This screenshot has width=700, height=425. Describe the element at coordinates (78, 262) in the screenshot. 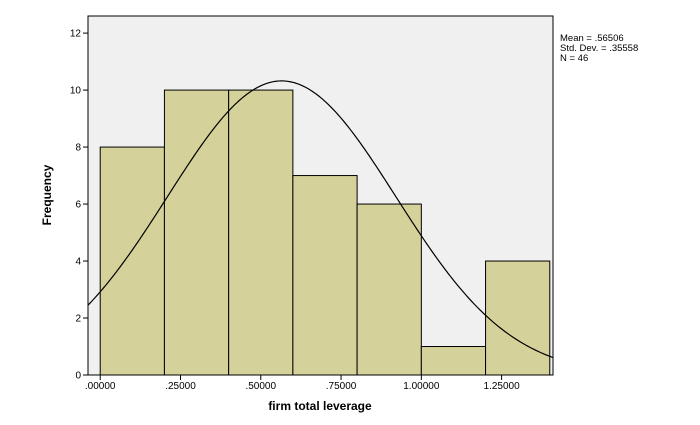

I see `y-tick-label: 4` at that location.